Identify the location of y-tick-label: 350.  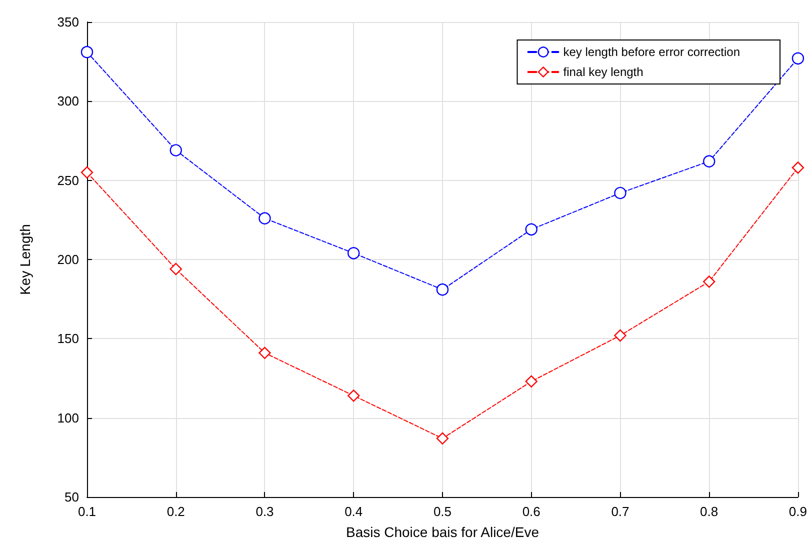
(68, 22).